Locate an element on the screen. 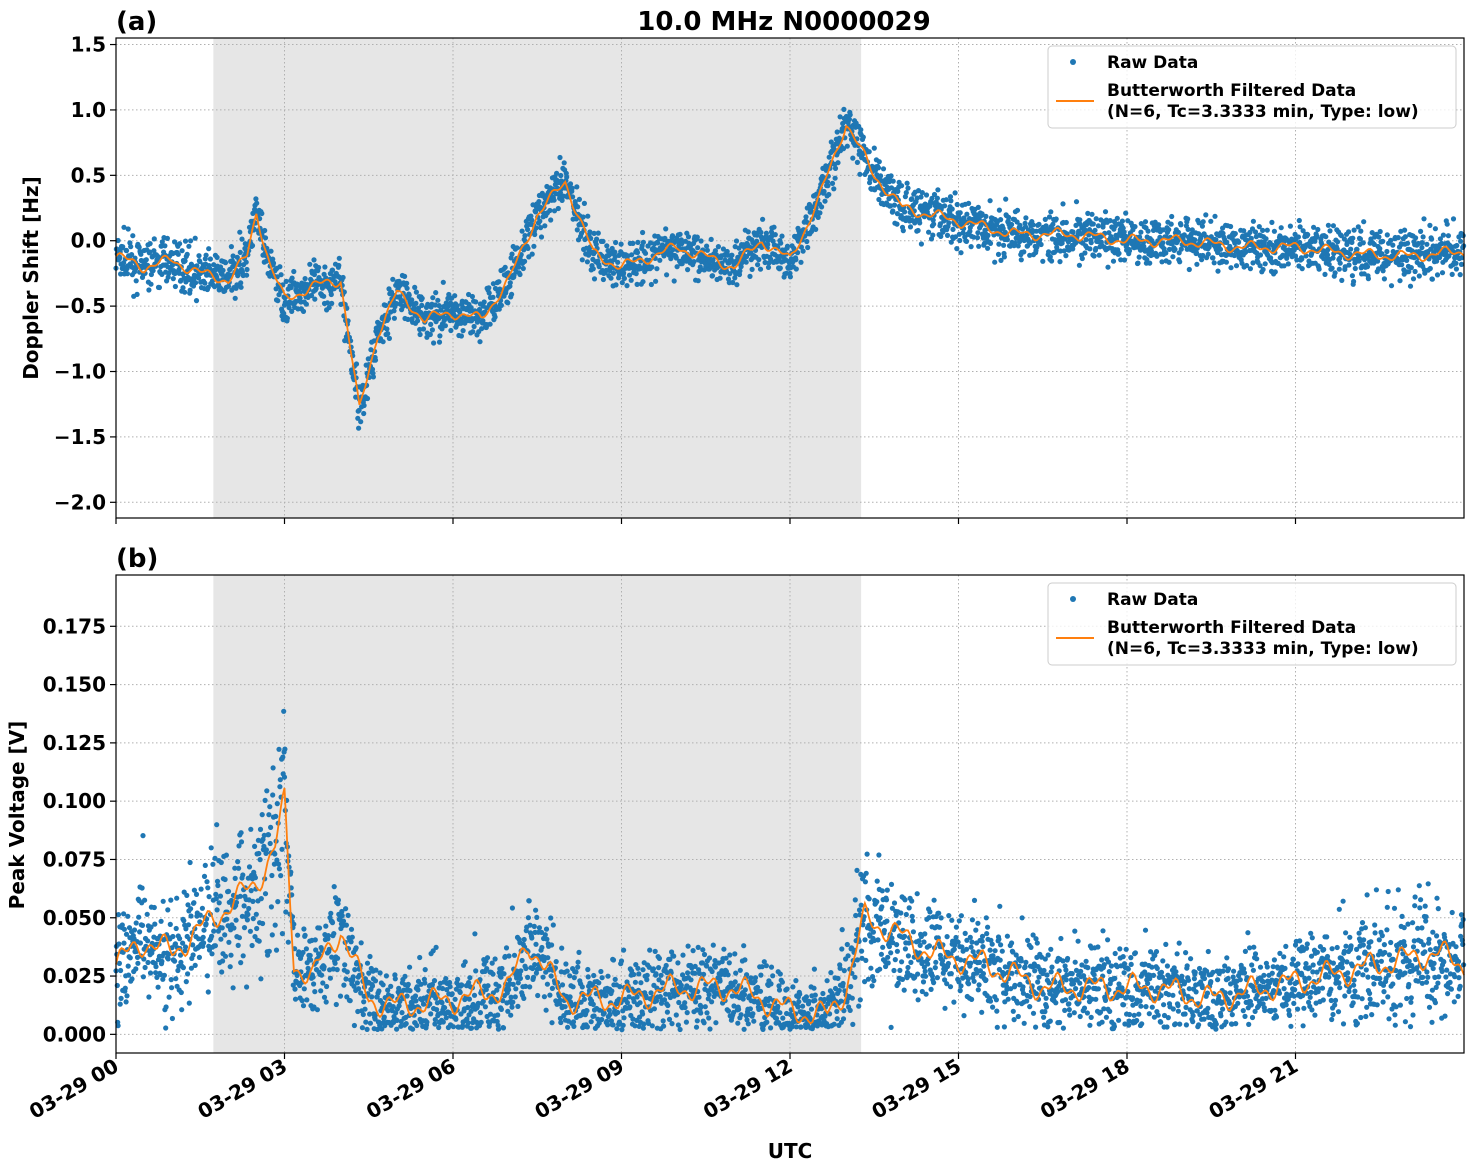 This screenshot has height=1172, width=1472. y-tick-label: 1.5 is located at coordinates (88, 45).